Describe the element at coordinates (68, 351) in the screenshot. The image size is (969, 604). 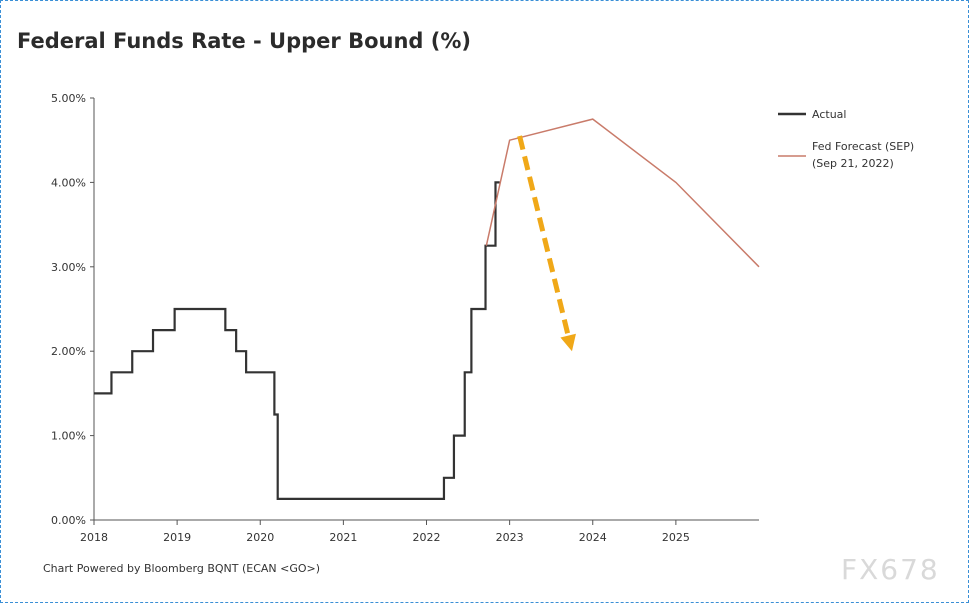
I see `y-tick-label: 2.00%` at that location.